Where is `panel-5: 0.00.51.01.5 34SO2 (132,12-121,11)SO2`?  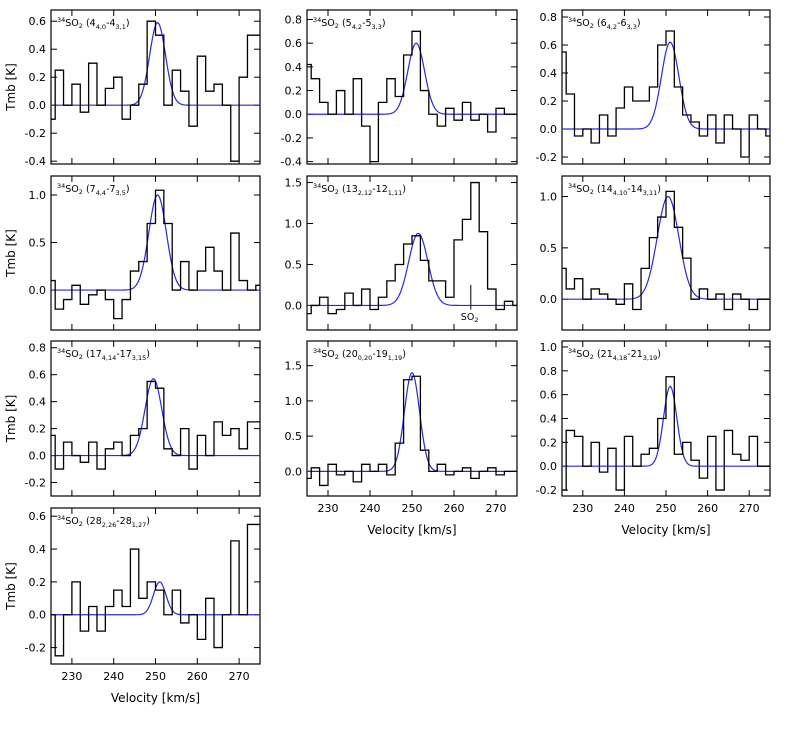 panel-5: 0.00.51.01.5 34SO2 (132,12-121,11)SO2 is located at coordinates (401, 253).